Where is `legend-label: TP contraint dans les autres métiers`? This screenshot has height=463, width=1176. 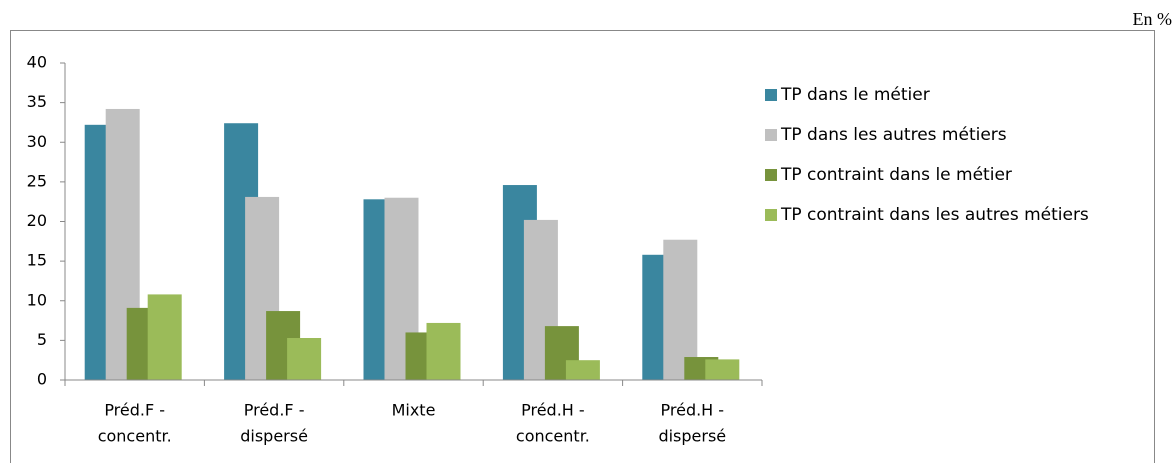
legend-label: TP contraint dans les autres métiers is located at coordinates (934, 215).